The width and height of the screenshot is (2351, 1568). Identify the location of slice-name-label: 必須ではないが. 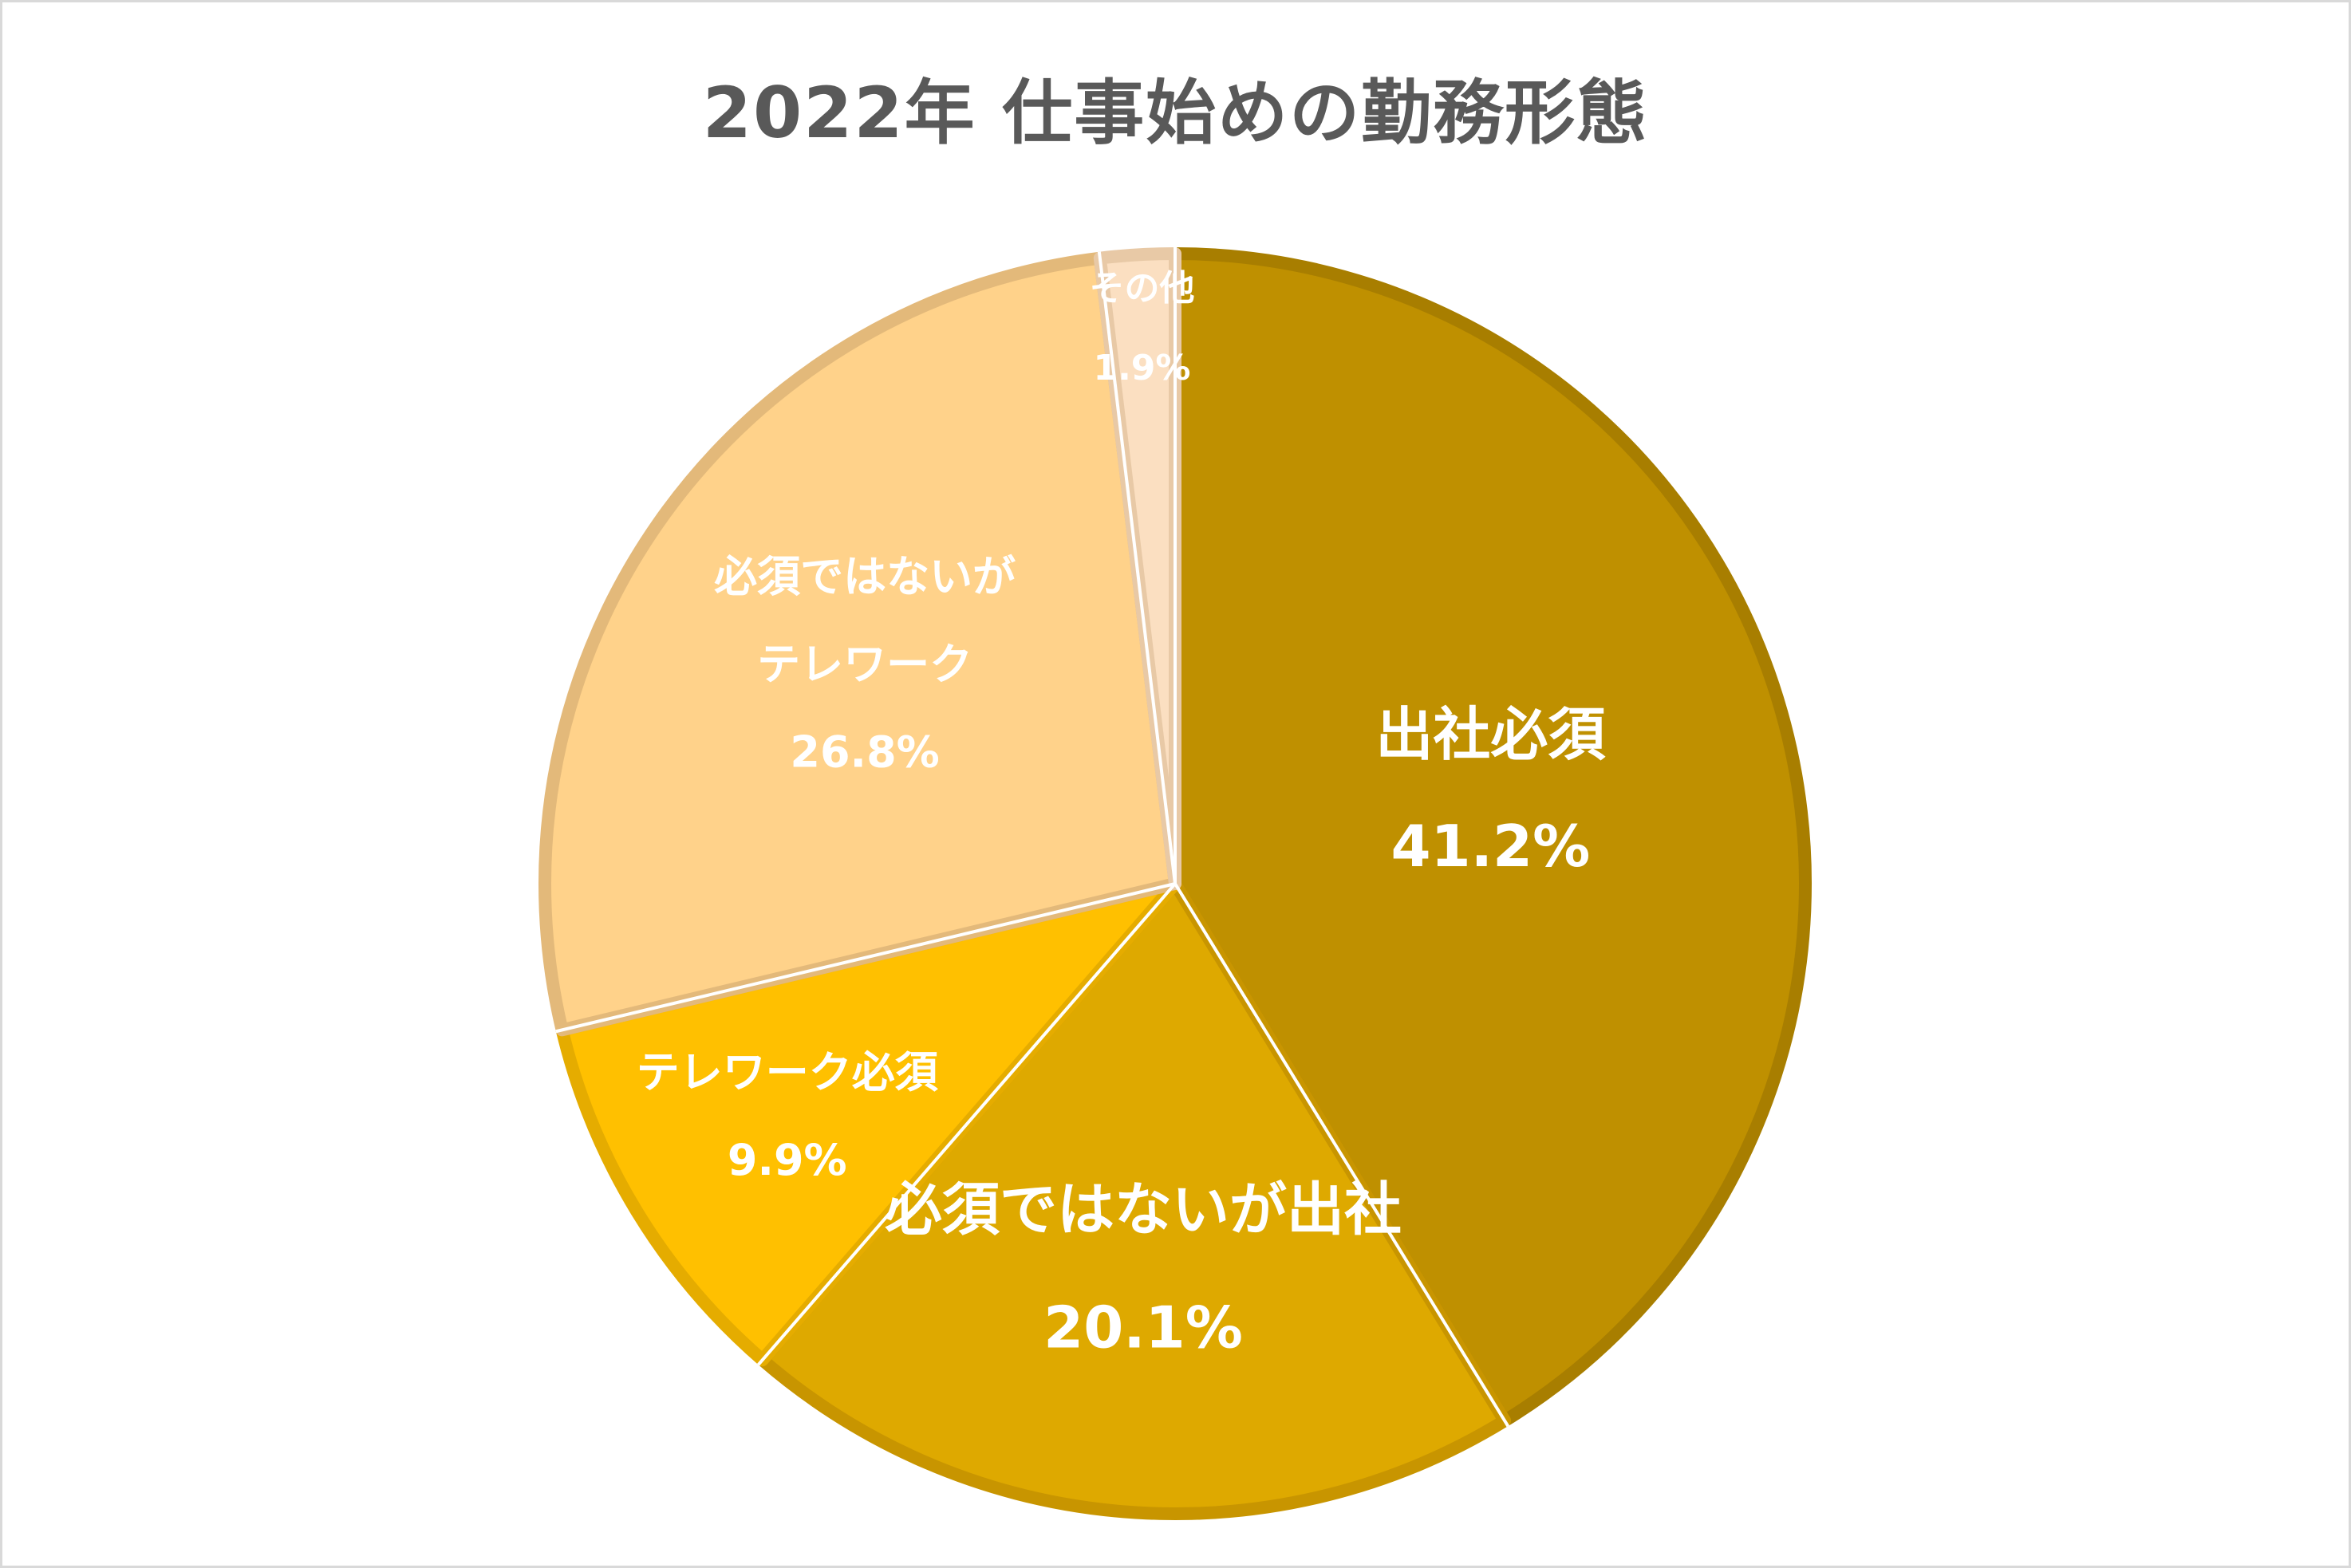
(865, 577).